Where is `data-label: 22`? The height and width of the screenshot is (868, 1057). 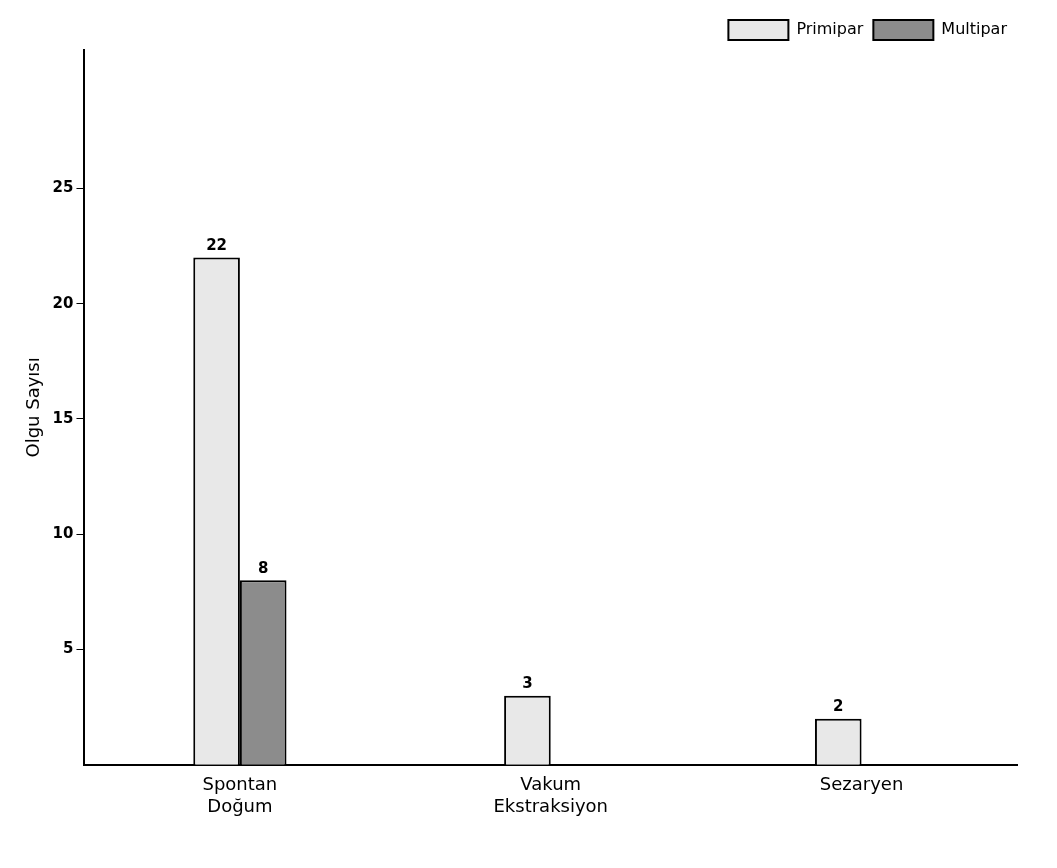 data-label: 22 is located at coordinates (217, 244).